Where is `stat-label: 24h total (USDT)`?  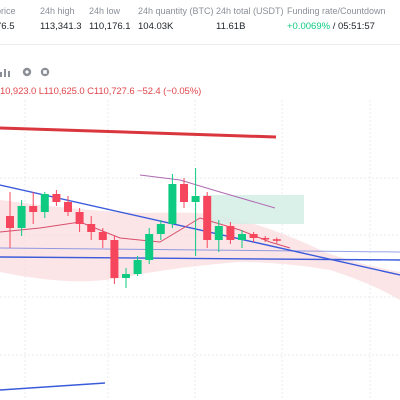 stat-label: 24h total (USDT) is located at coordinates (250, 11).